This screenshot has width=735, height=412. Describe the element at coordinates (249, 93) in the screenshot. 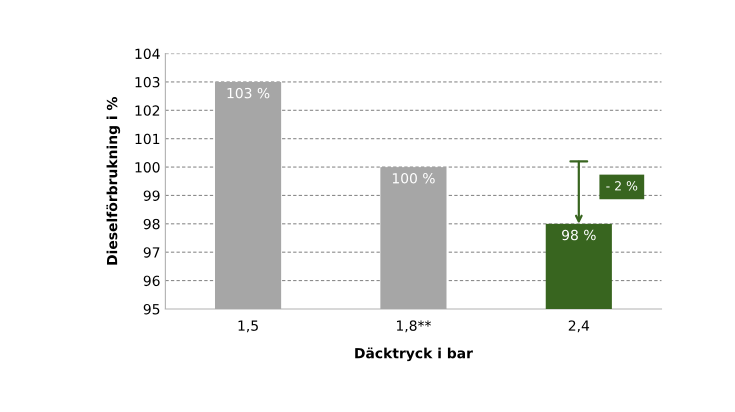

I see `data-label: 103 %` at that location.